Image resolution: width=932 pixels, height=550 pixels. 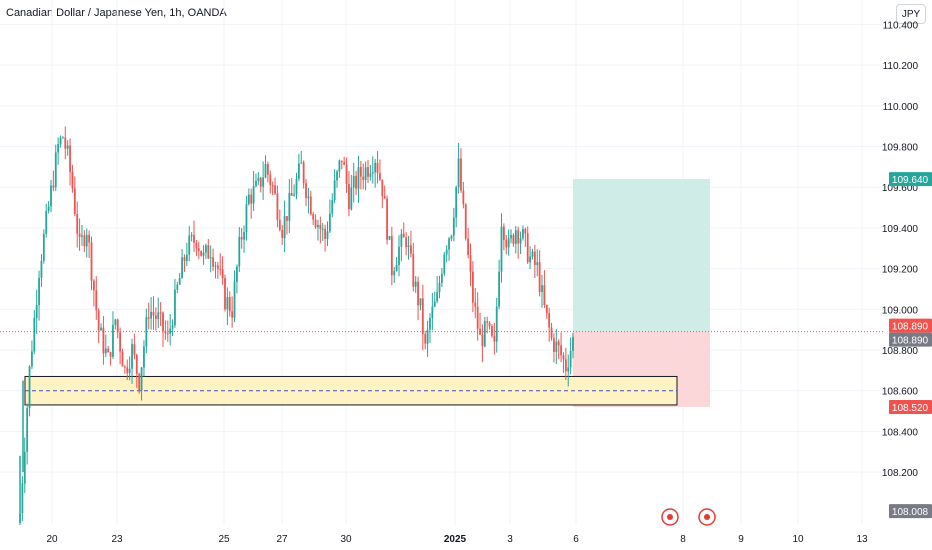 I want to click on x-tick-label: 2025, so click(x=455, y=539).